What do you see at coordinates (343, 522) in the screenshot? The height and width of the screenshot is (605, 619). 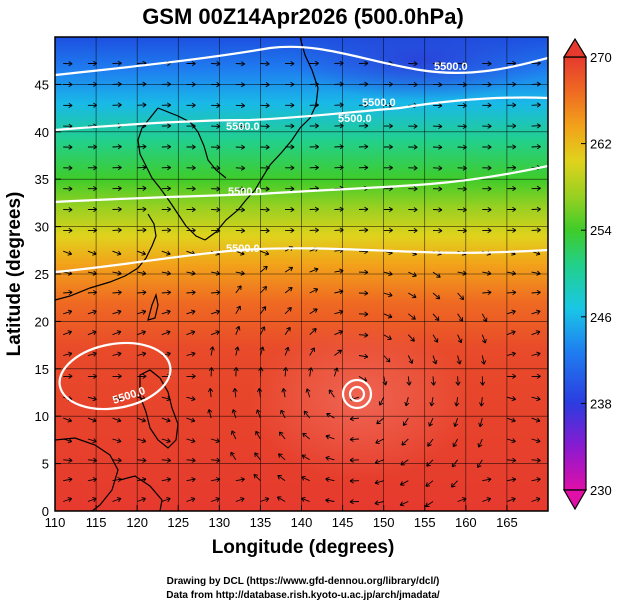 I see `x-tick-label: 145` at bounding box center [343, 522].